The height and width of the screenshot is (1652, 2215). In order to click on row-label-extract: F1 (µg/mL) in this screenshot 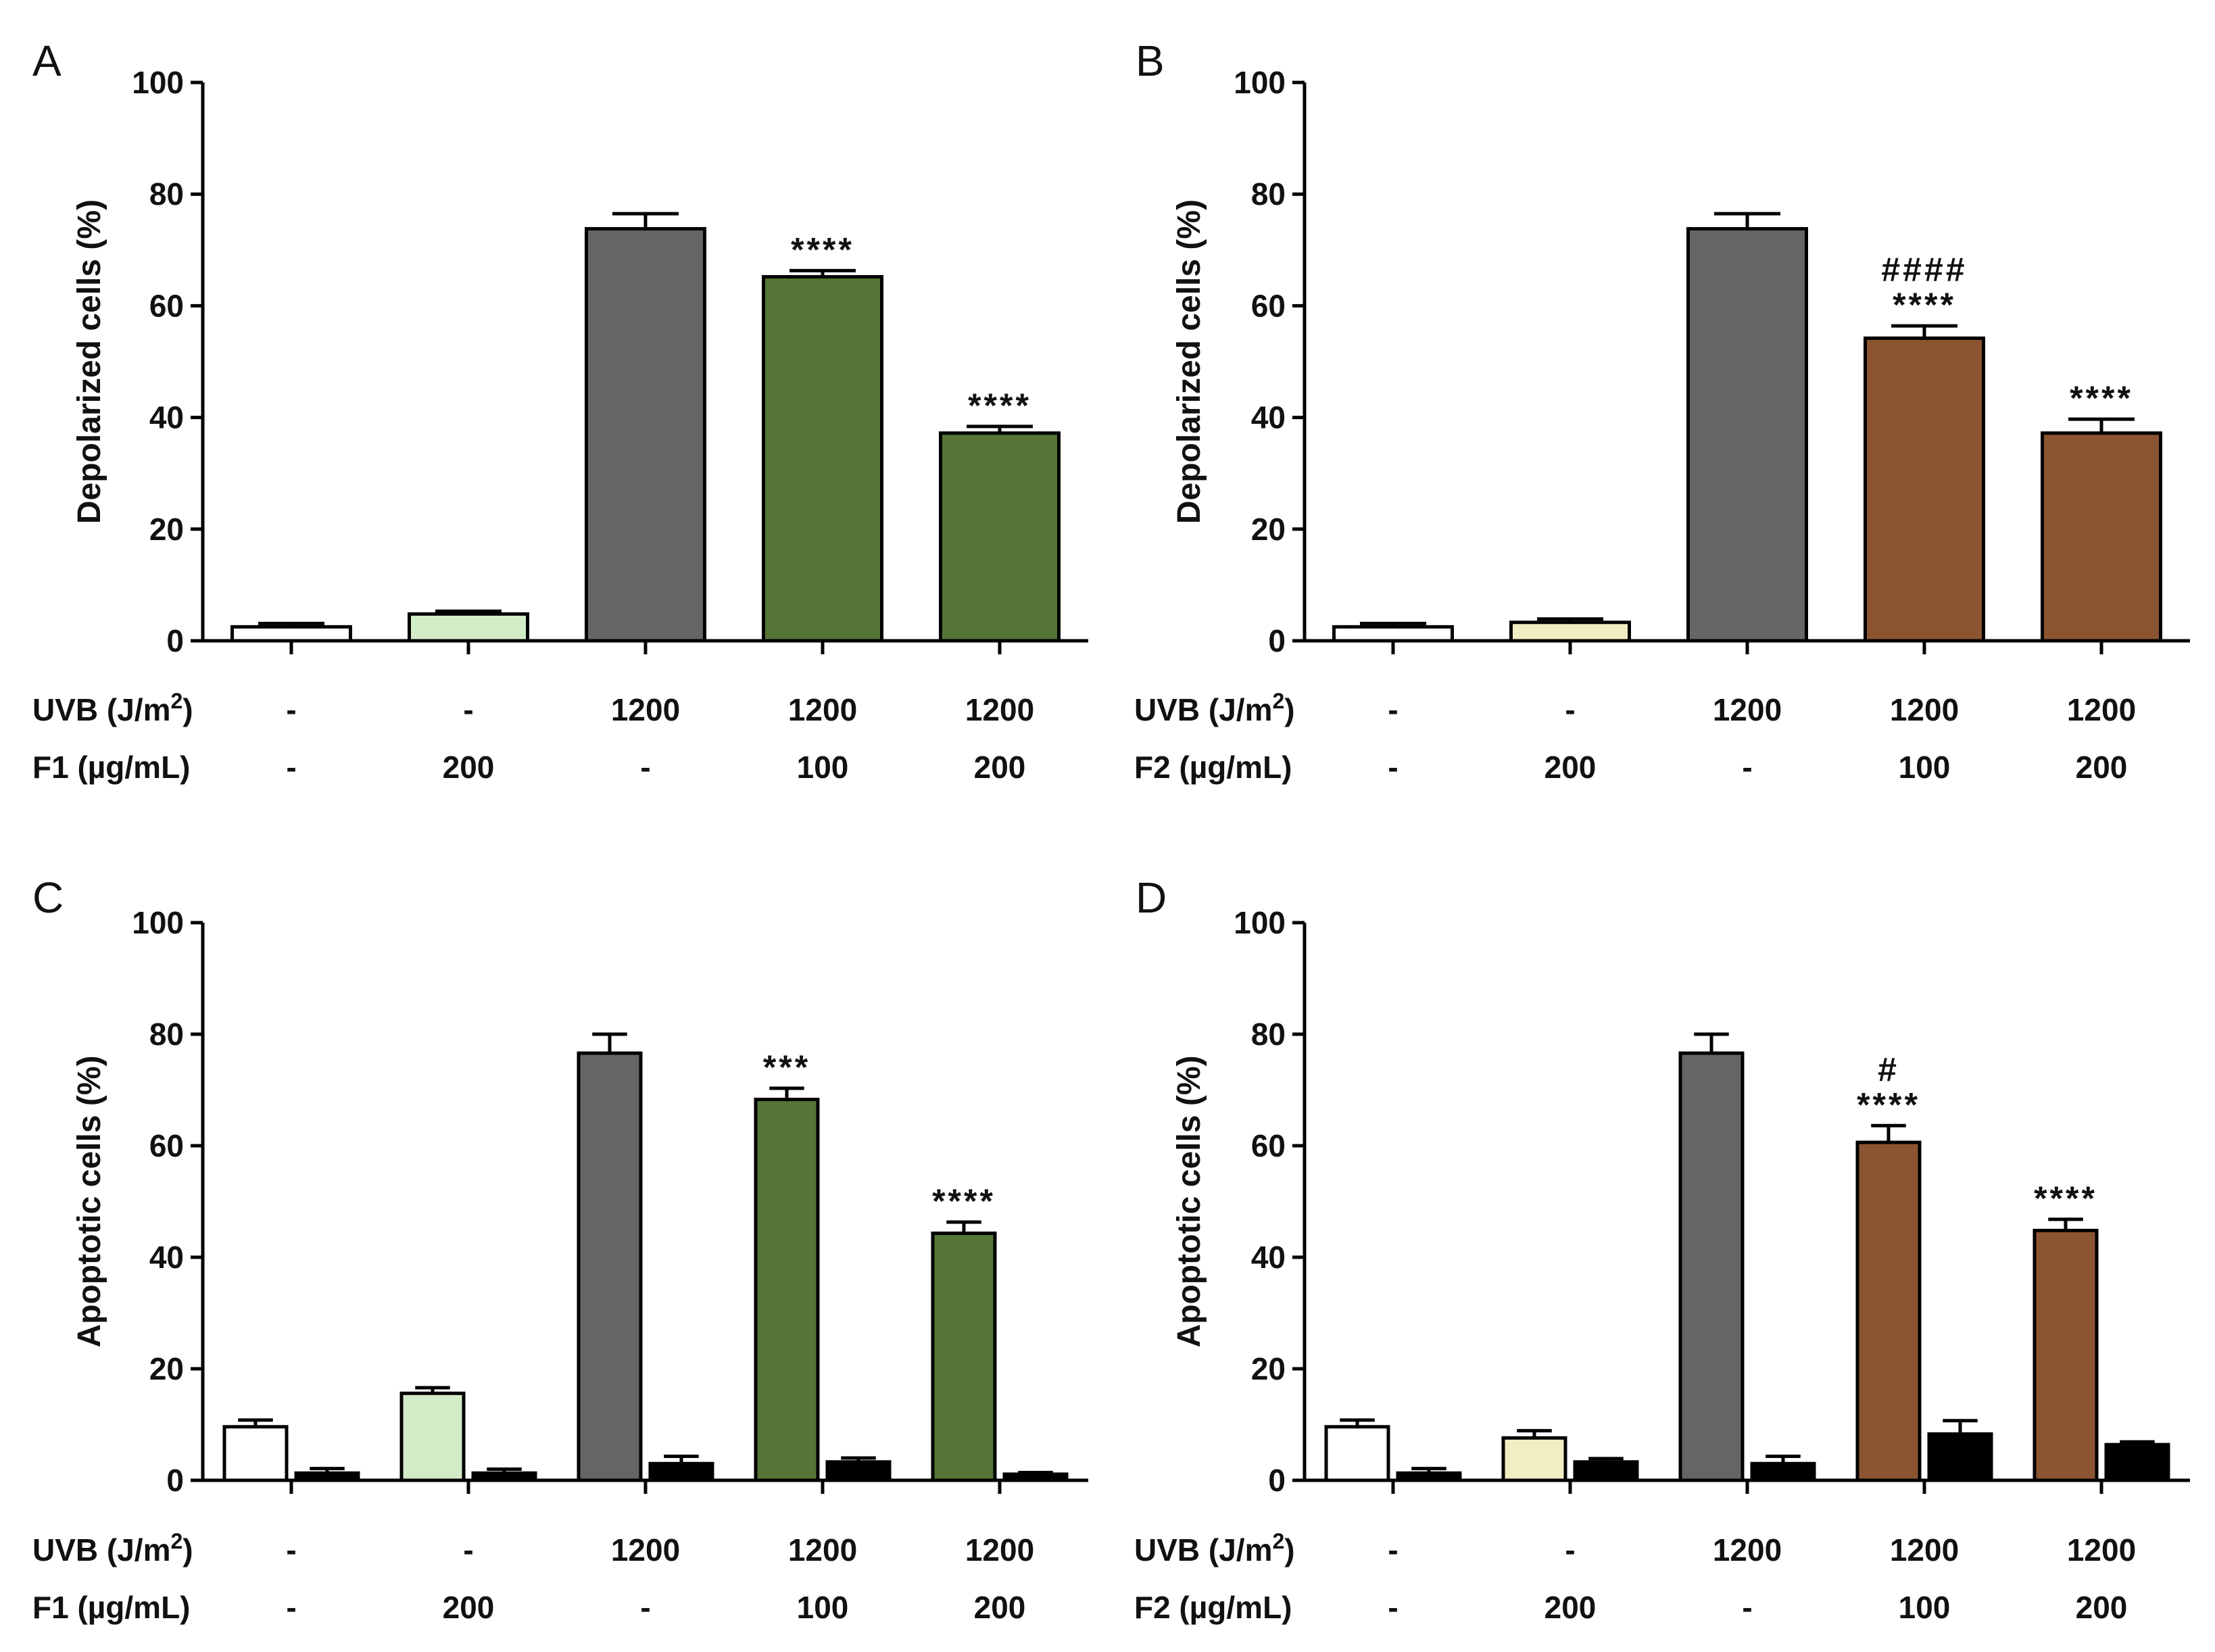, I will do `click(111, 767)`.